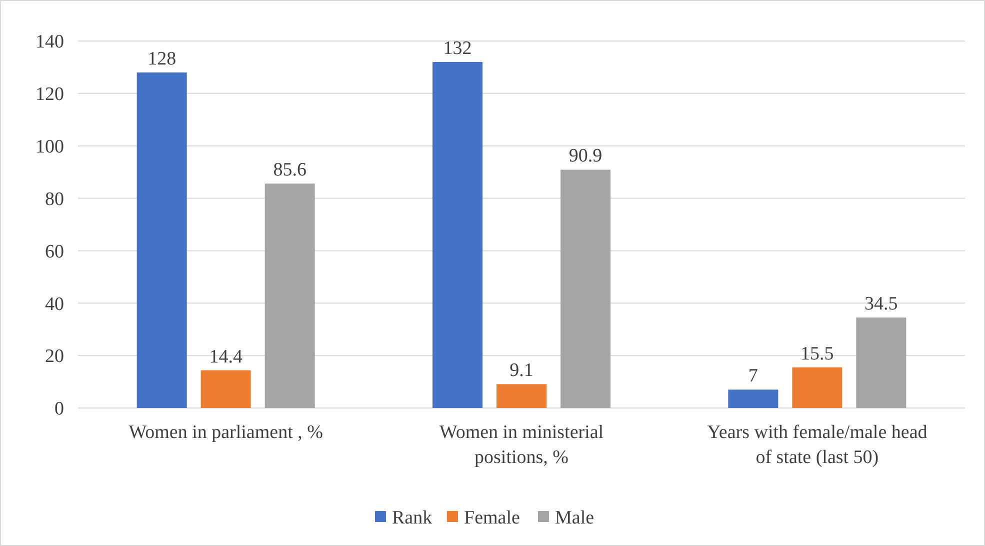  What do you see at coordinates (54, 304) in the screenshot?
I see `y-tick-label: 40` at bounding box center [54, 304].